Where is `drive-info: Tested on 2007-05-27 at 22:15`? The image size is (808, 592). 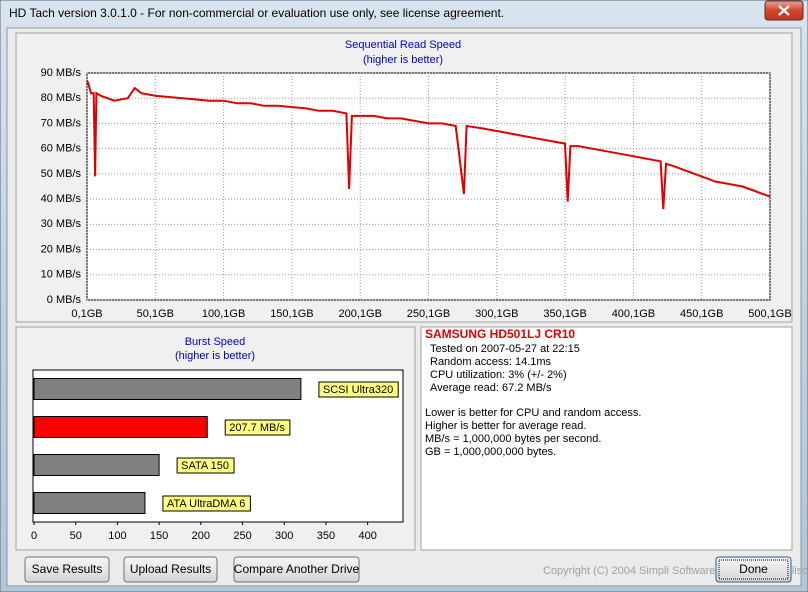
drive-info: Tested on 2007-05-27 at 22:15 is located at coordinates (505, 349).